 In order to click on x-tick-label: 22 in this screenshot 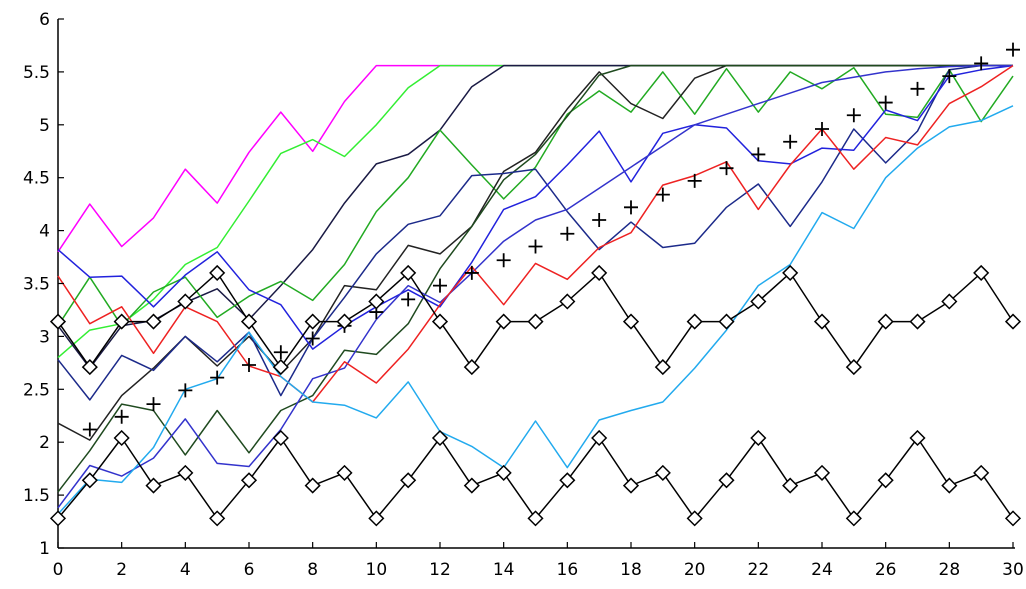, I will do `click(759, 570)`.